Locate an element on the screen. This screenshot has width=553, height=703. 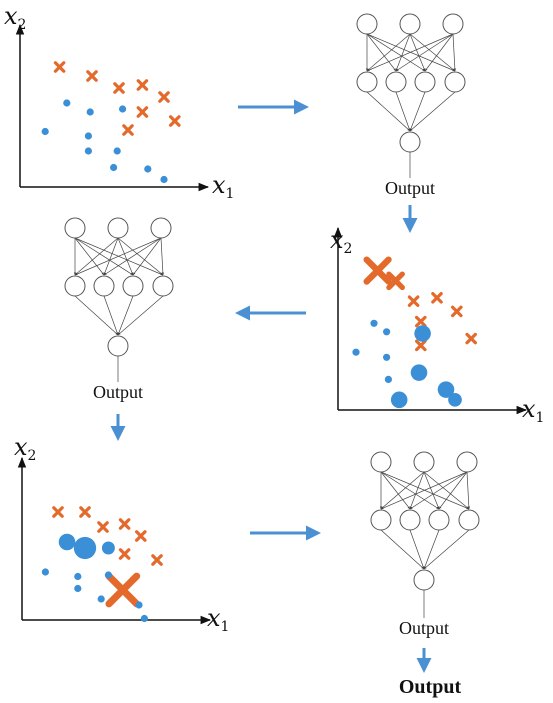
final-output-label: Output is located at coordinates (430, 687).